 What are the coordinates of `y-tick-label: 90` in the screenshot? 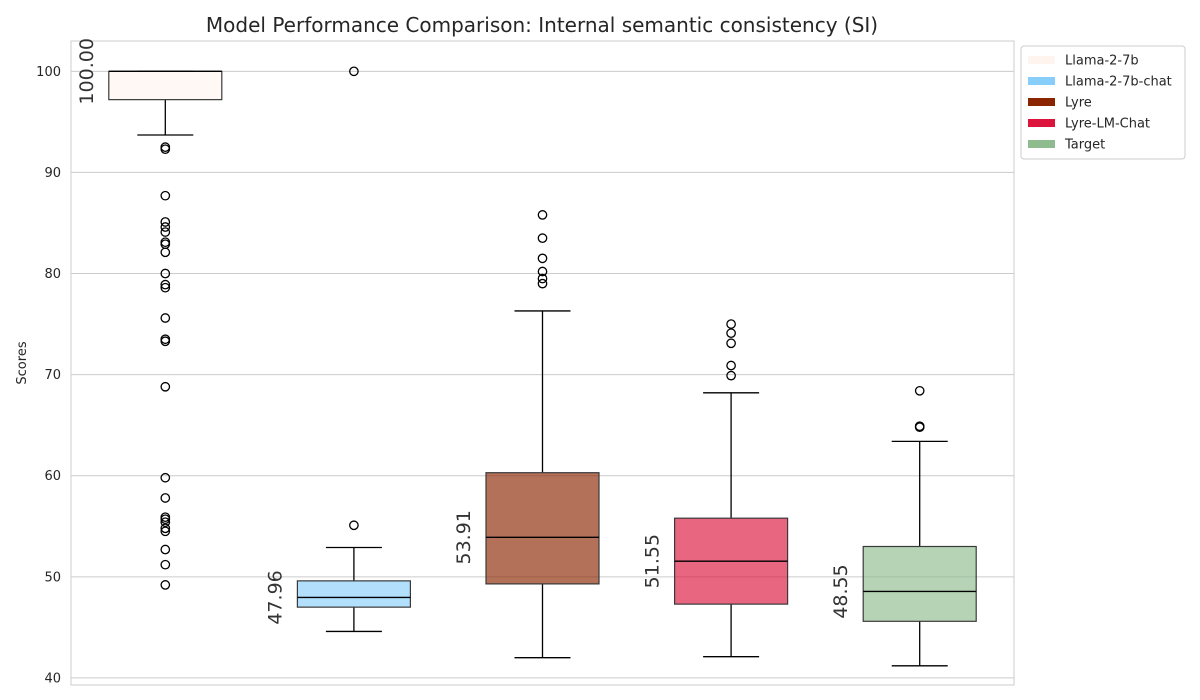 It's located at (52, 173).